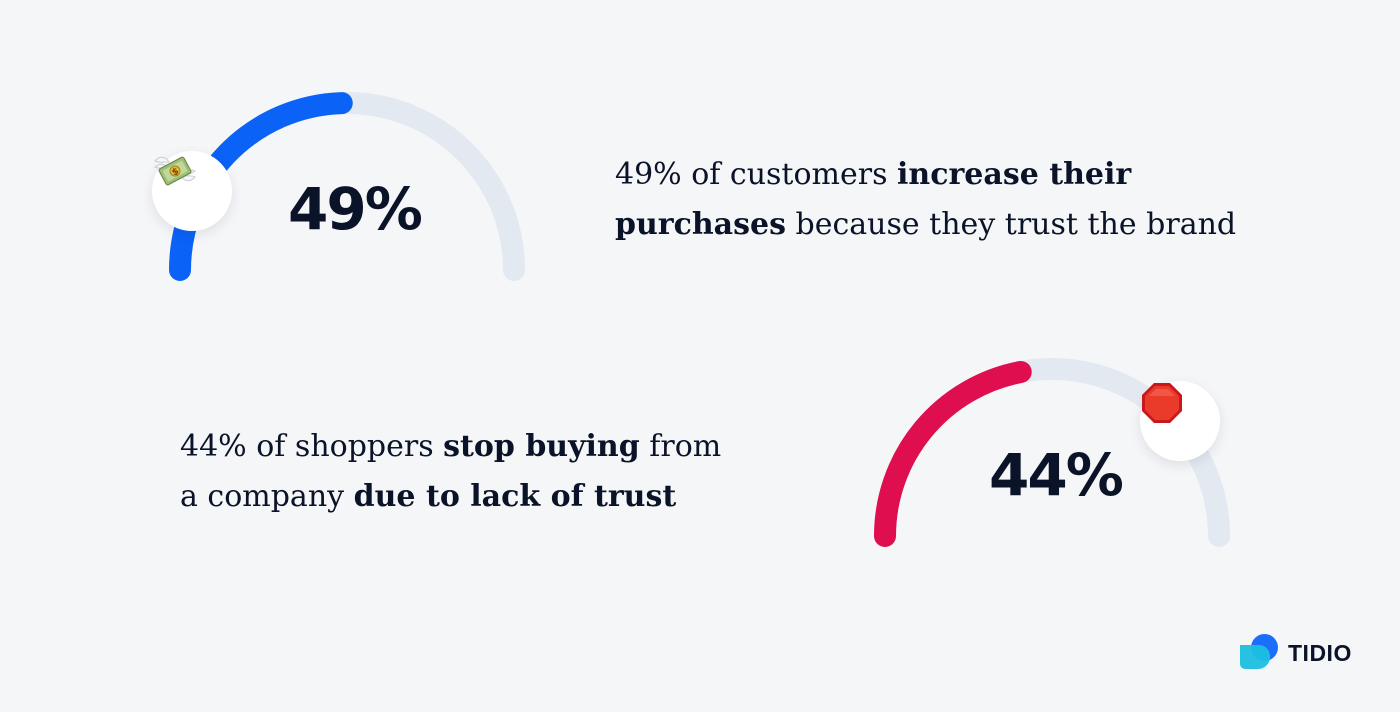 The image size is (1400, 712). I want to click on tidio-logo: TIDIO, so click(1296, 653).